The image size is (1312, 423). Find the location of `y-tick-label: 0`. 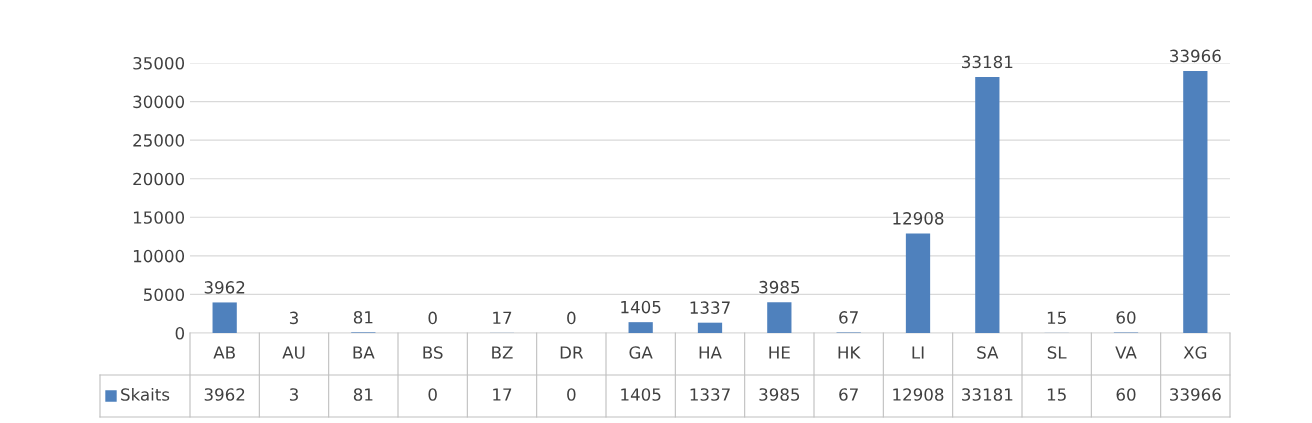

y-tick-label: 0 is located at coordinates (180, 333).